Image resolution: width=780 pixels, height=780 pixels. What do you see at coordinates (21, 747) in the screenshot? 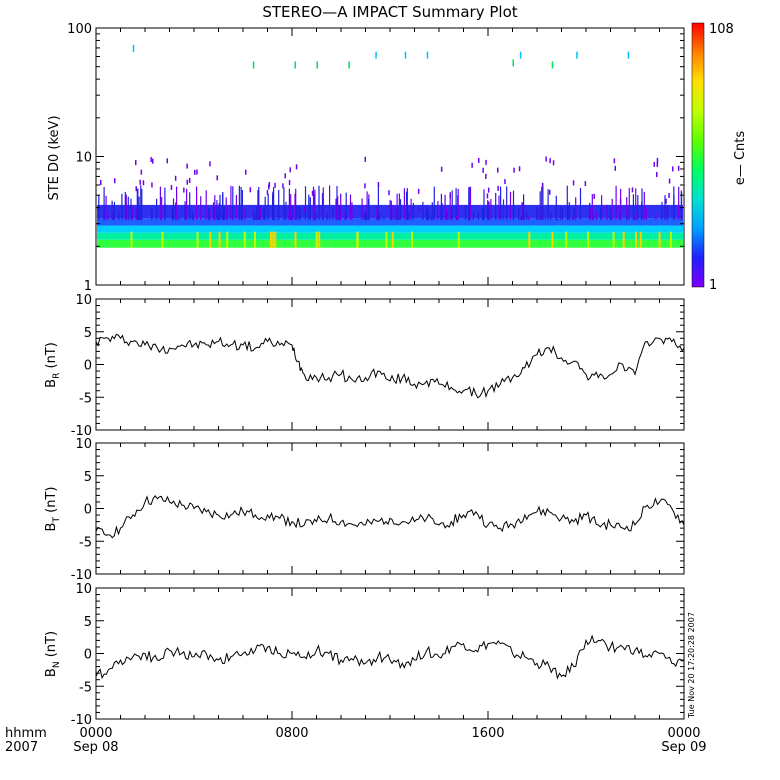
I see `x-corner-bottom: 2007` at bounding box center [21, 747].